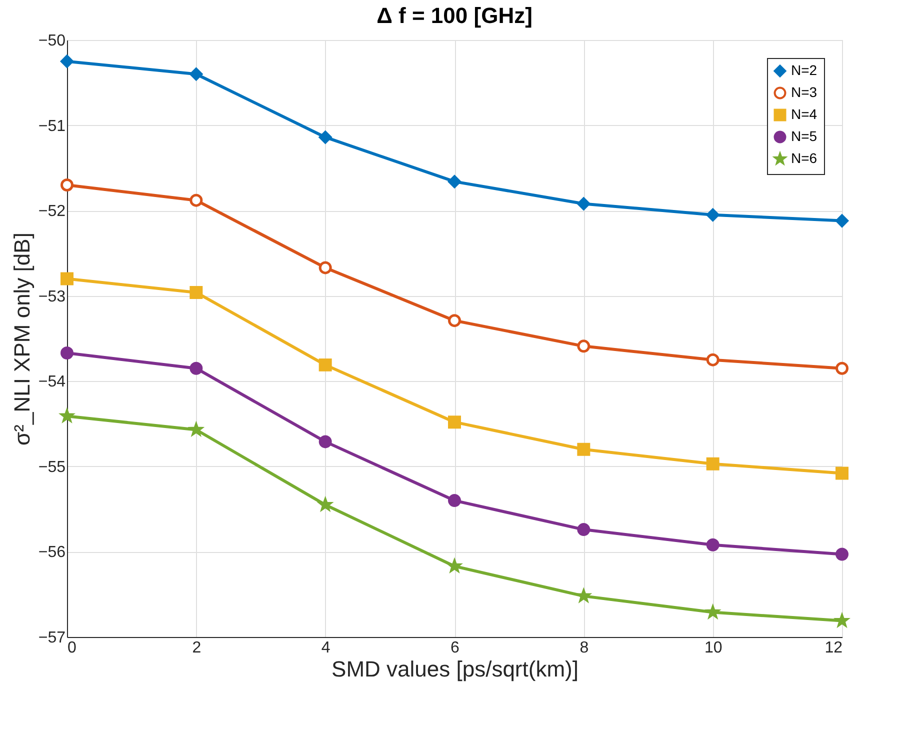 This screenshot has width=912, height=729. What do you see at coordinates (52, 467) in the screenshot?
I see `y-tick-label: −55` at bounding box center [52, 467].